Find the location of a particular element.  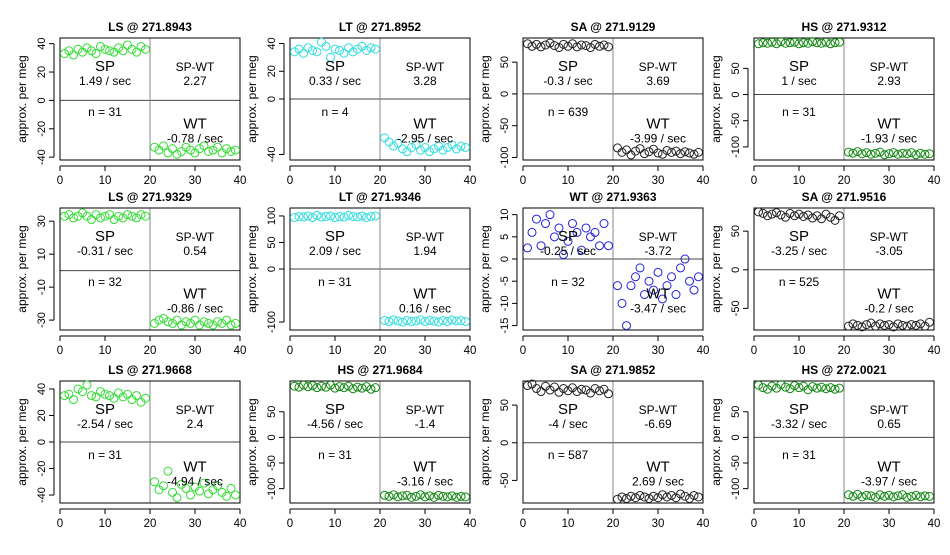

y-tick-label: -50 is located at coordinates (736, 463).